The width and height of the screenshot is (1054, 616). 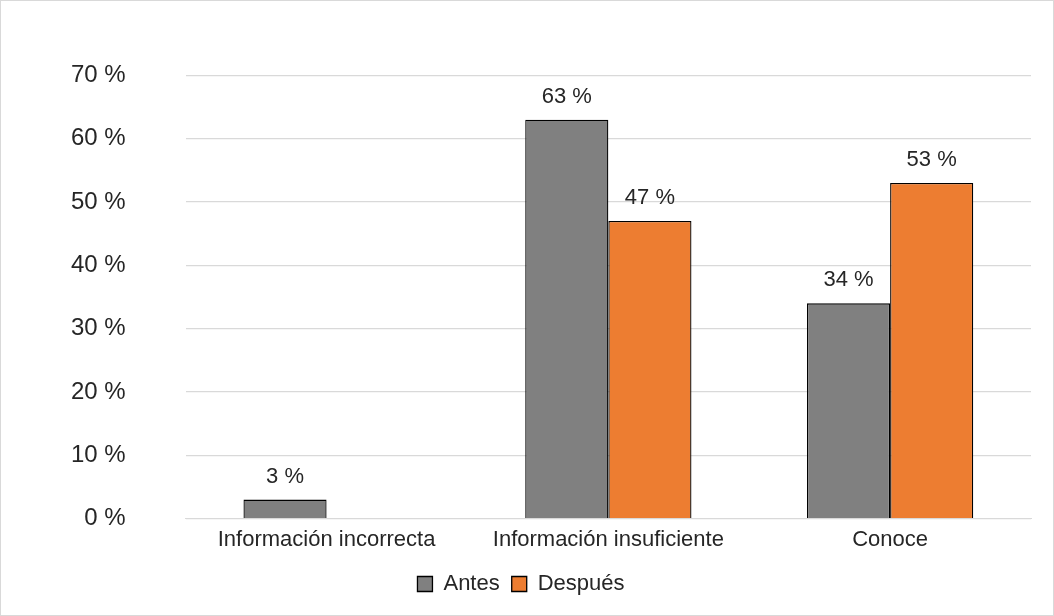 I want to click on data-label: 3 %, so click(x=285, y=475).